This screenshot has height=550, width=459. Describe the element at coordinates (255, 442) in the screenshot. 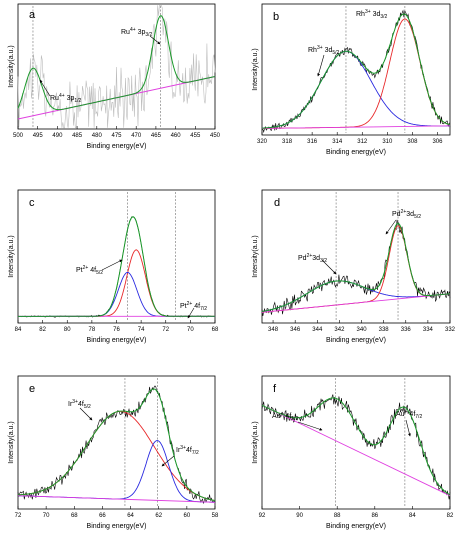

I see `y-axis-label-f: Intensity(a.u.)` at that location.